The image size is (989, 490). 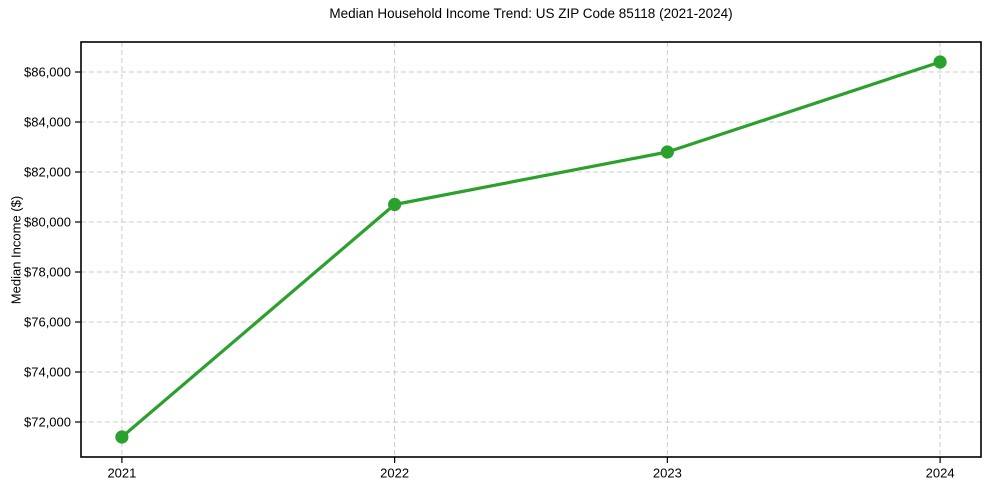 I want to click on x-tick-label: 2023, so click(x=667, y=473).